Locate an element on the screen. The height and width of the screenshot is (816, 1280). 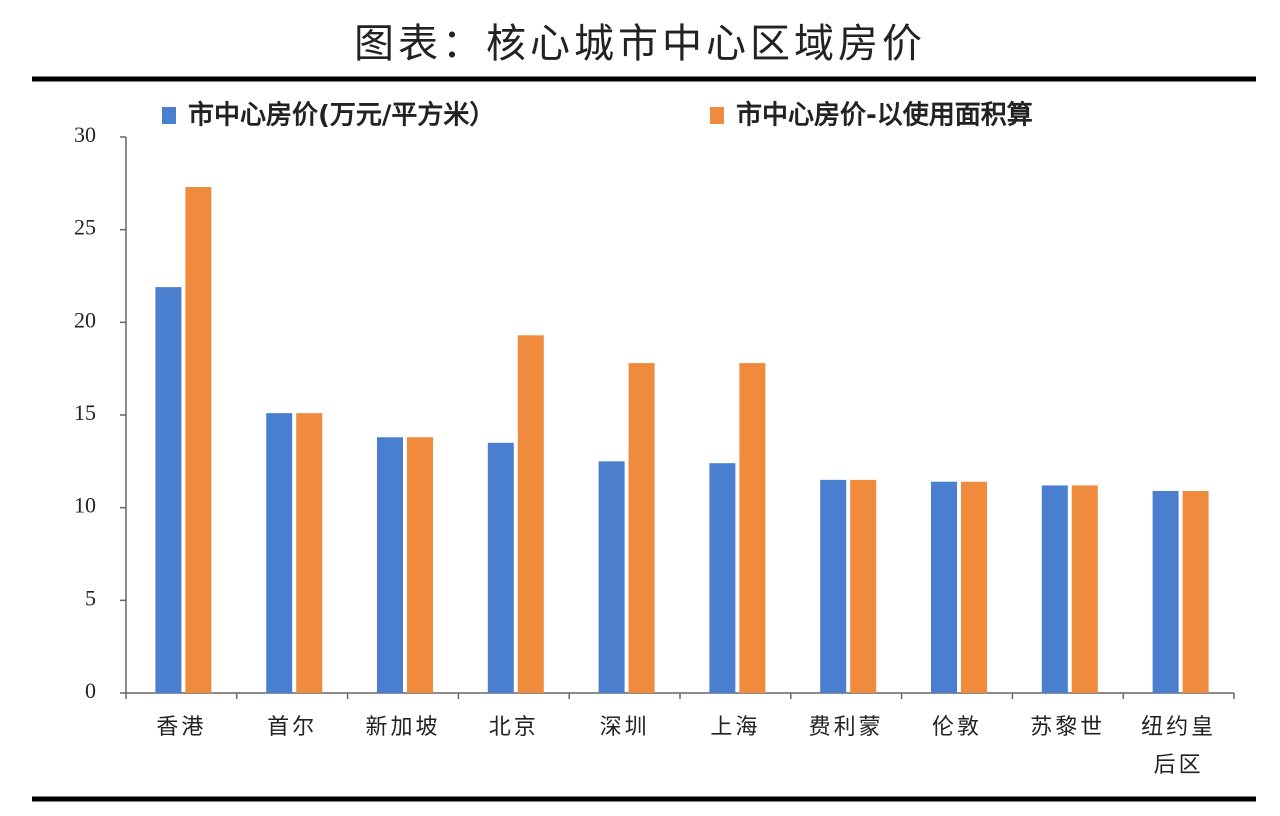
y-tick-label: 0 is located at coordinates (90, 690).